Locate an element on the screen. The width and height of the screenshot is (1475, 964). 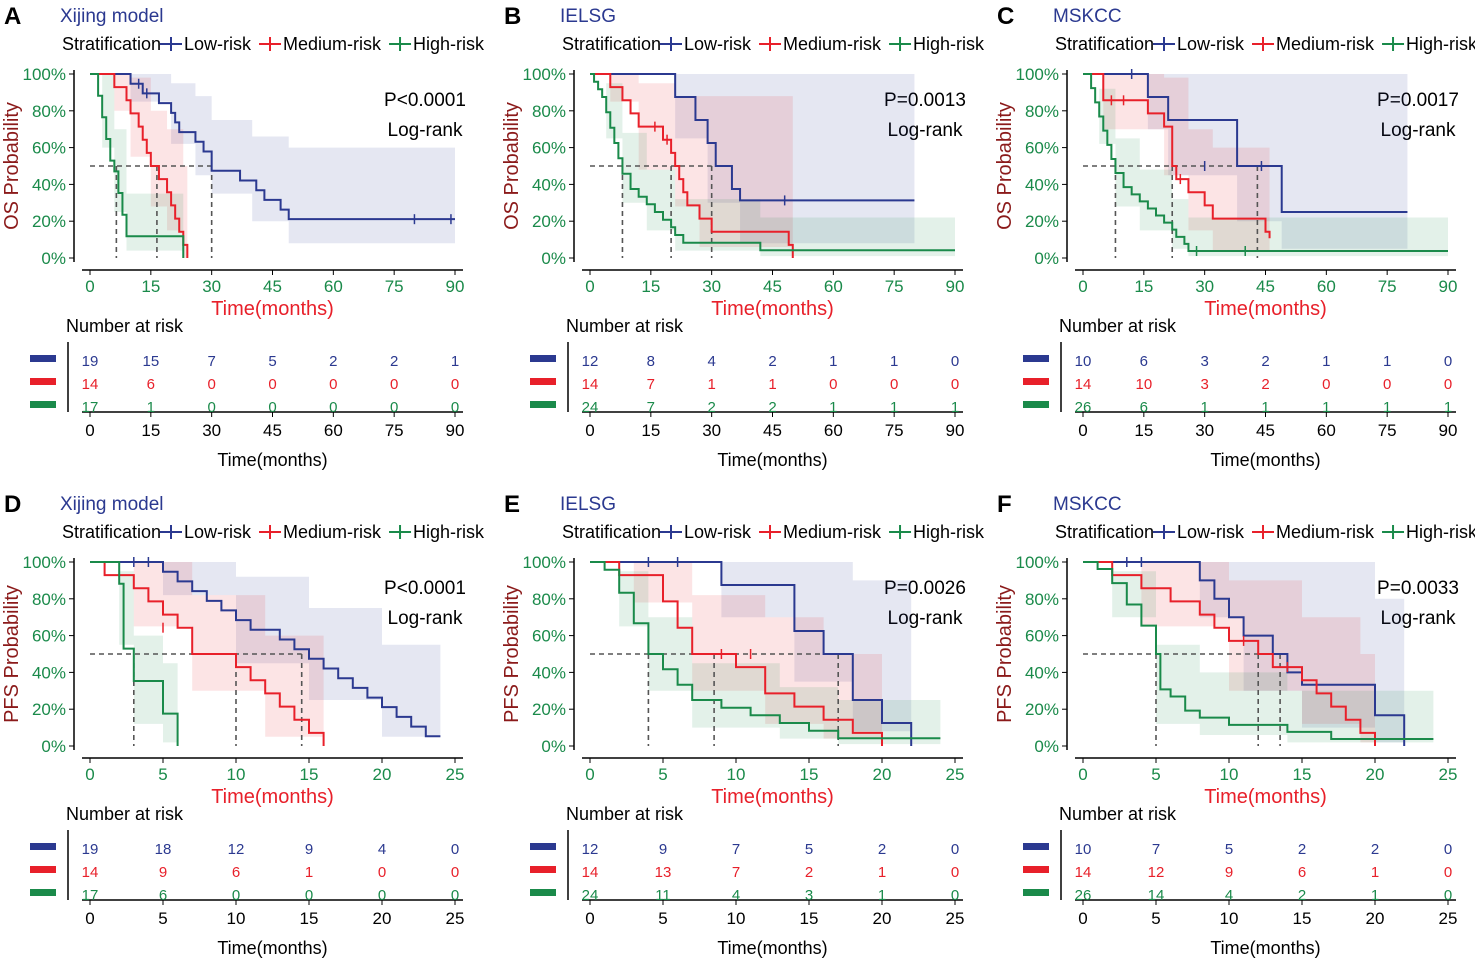
km-curve-low is located at coordinates (272, 147).